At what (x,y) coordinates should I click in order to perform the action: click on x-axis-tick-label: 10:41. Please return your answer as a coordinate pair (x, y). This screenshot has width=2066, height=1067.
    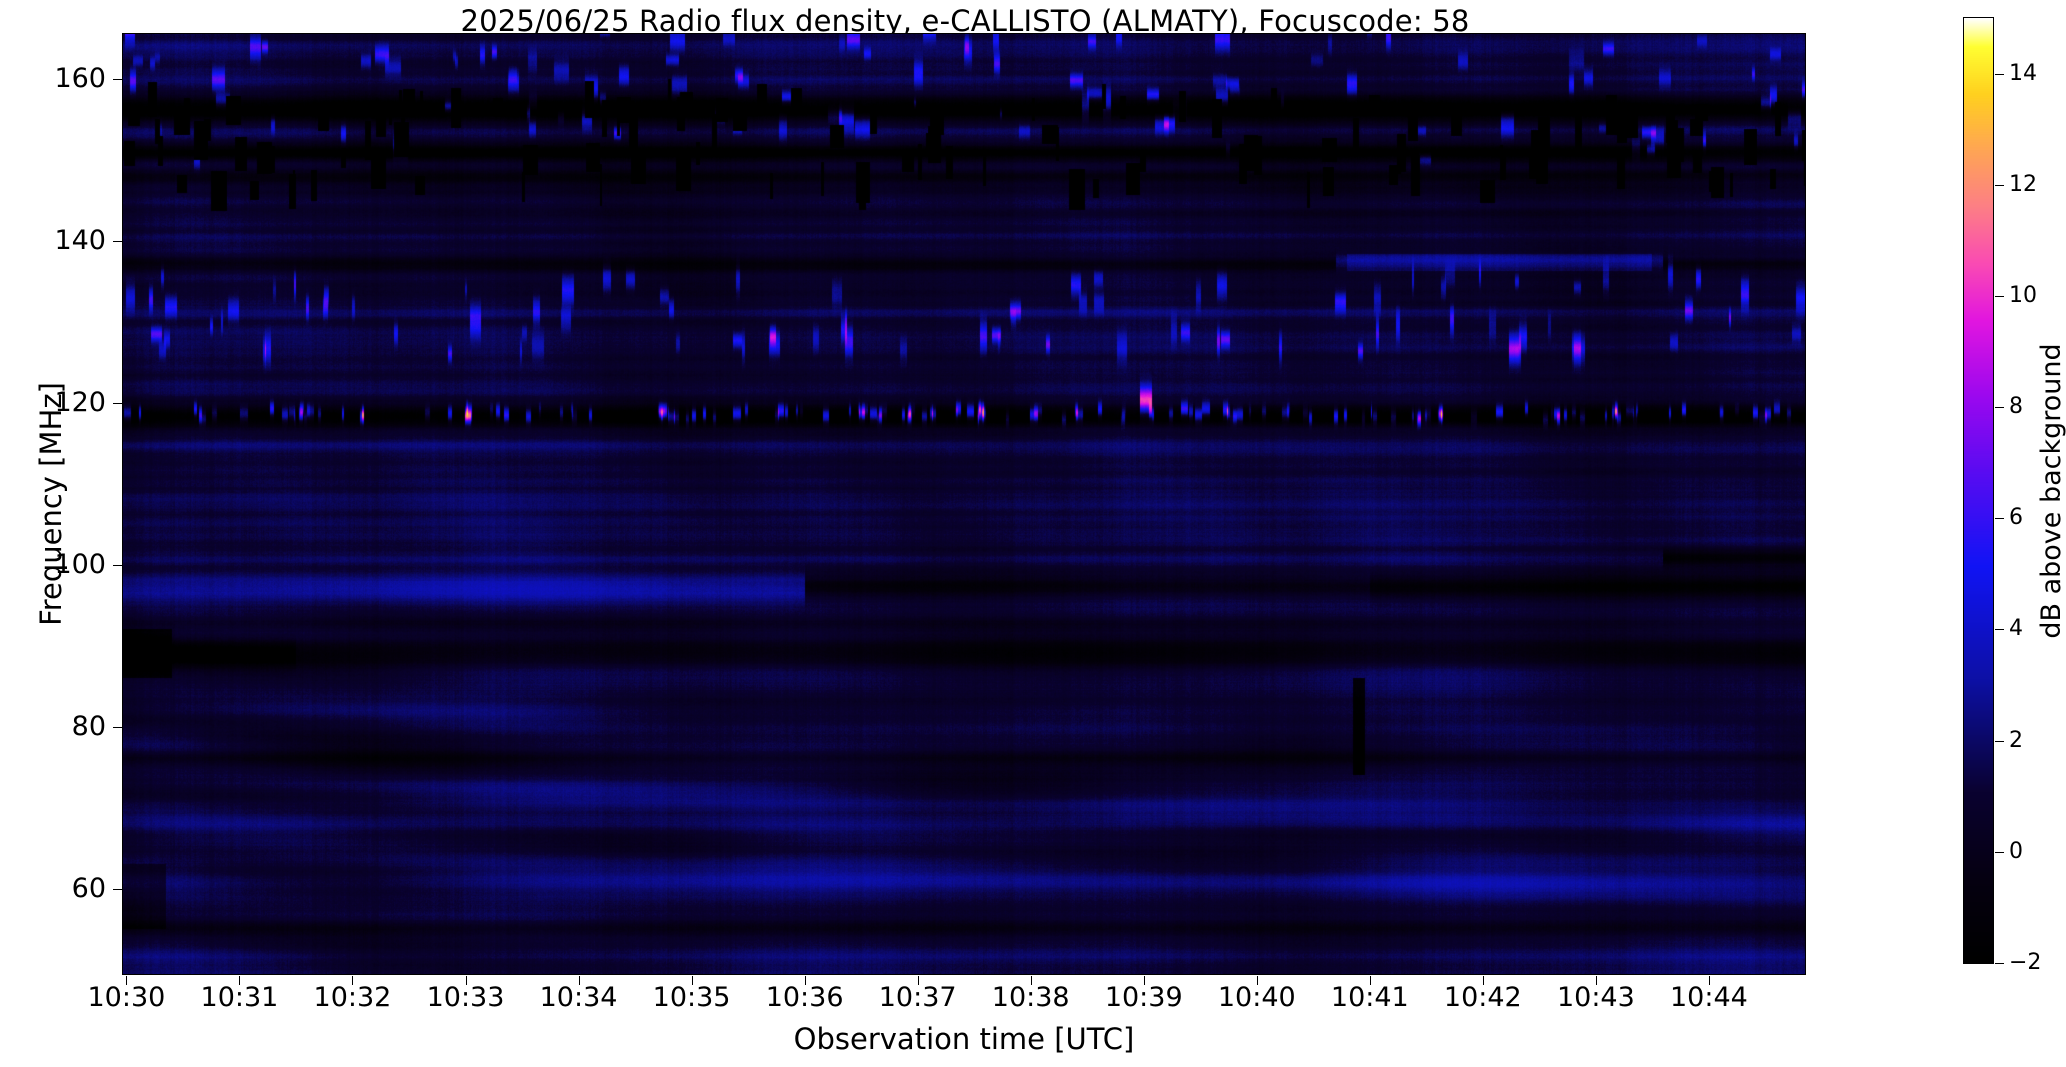
    Looking at the image, I should click on (1369, 997).